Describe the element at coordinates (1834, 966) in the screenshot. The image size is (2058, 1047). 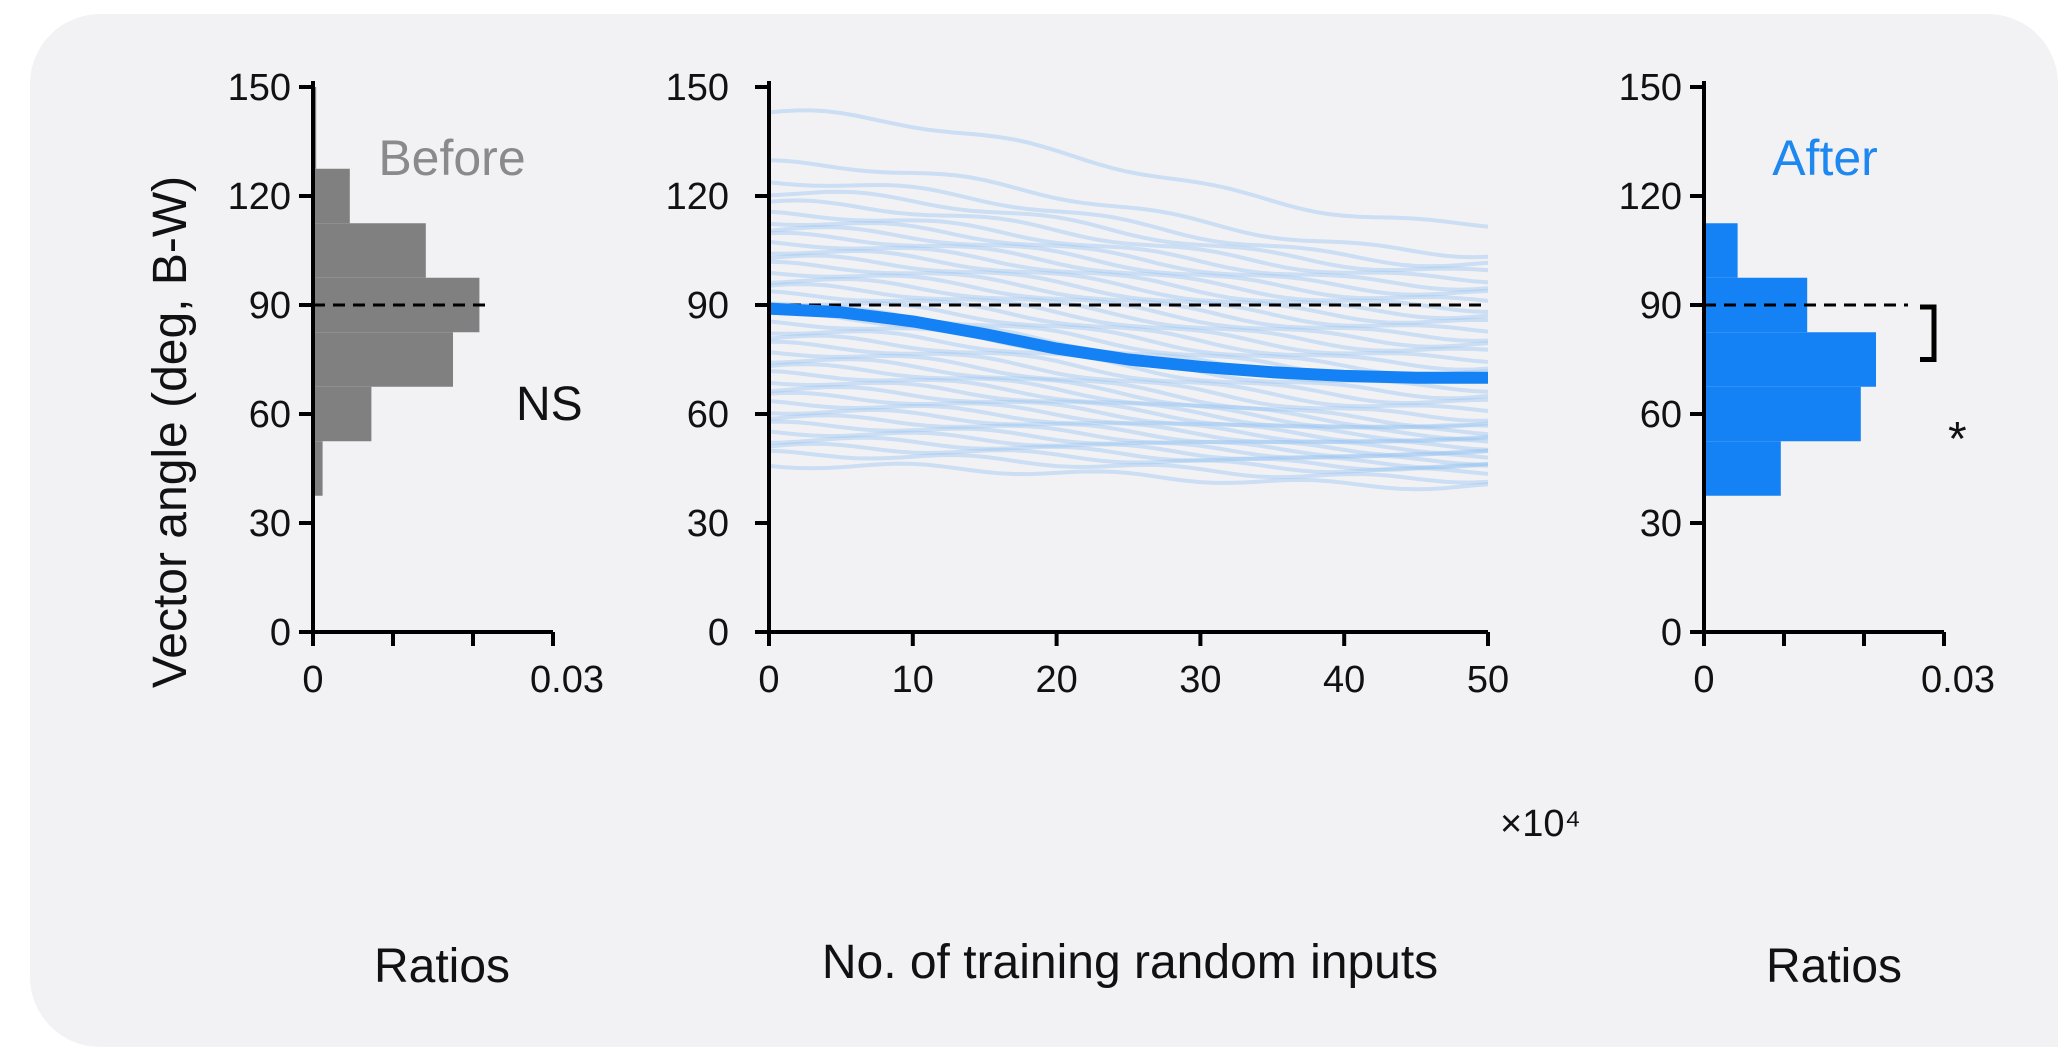
I see `after-xlabel: Ratios` at that location.